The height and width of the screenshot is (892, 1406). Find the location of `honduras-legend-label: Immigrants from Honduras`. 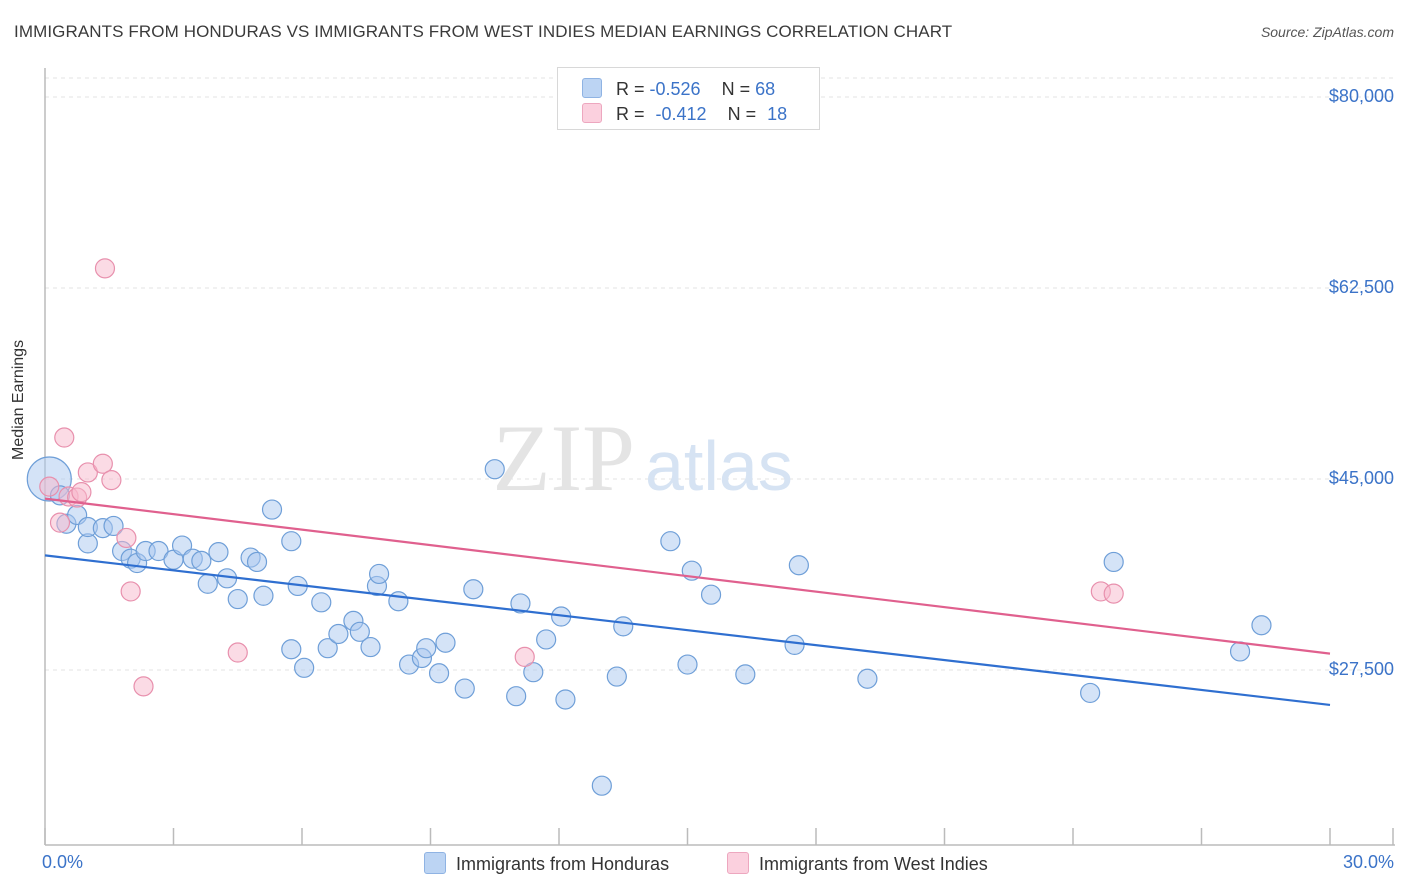

honduras-legend-label: Immigrants from Honduras is located at coordinates (563, 864).